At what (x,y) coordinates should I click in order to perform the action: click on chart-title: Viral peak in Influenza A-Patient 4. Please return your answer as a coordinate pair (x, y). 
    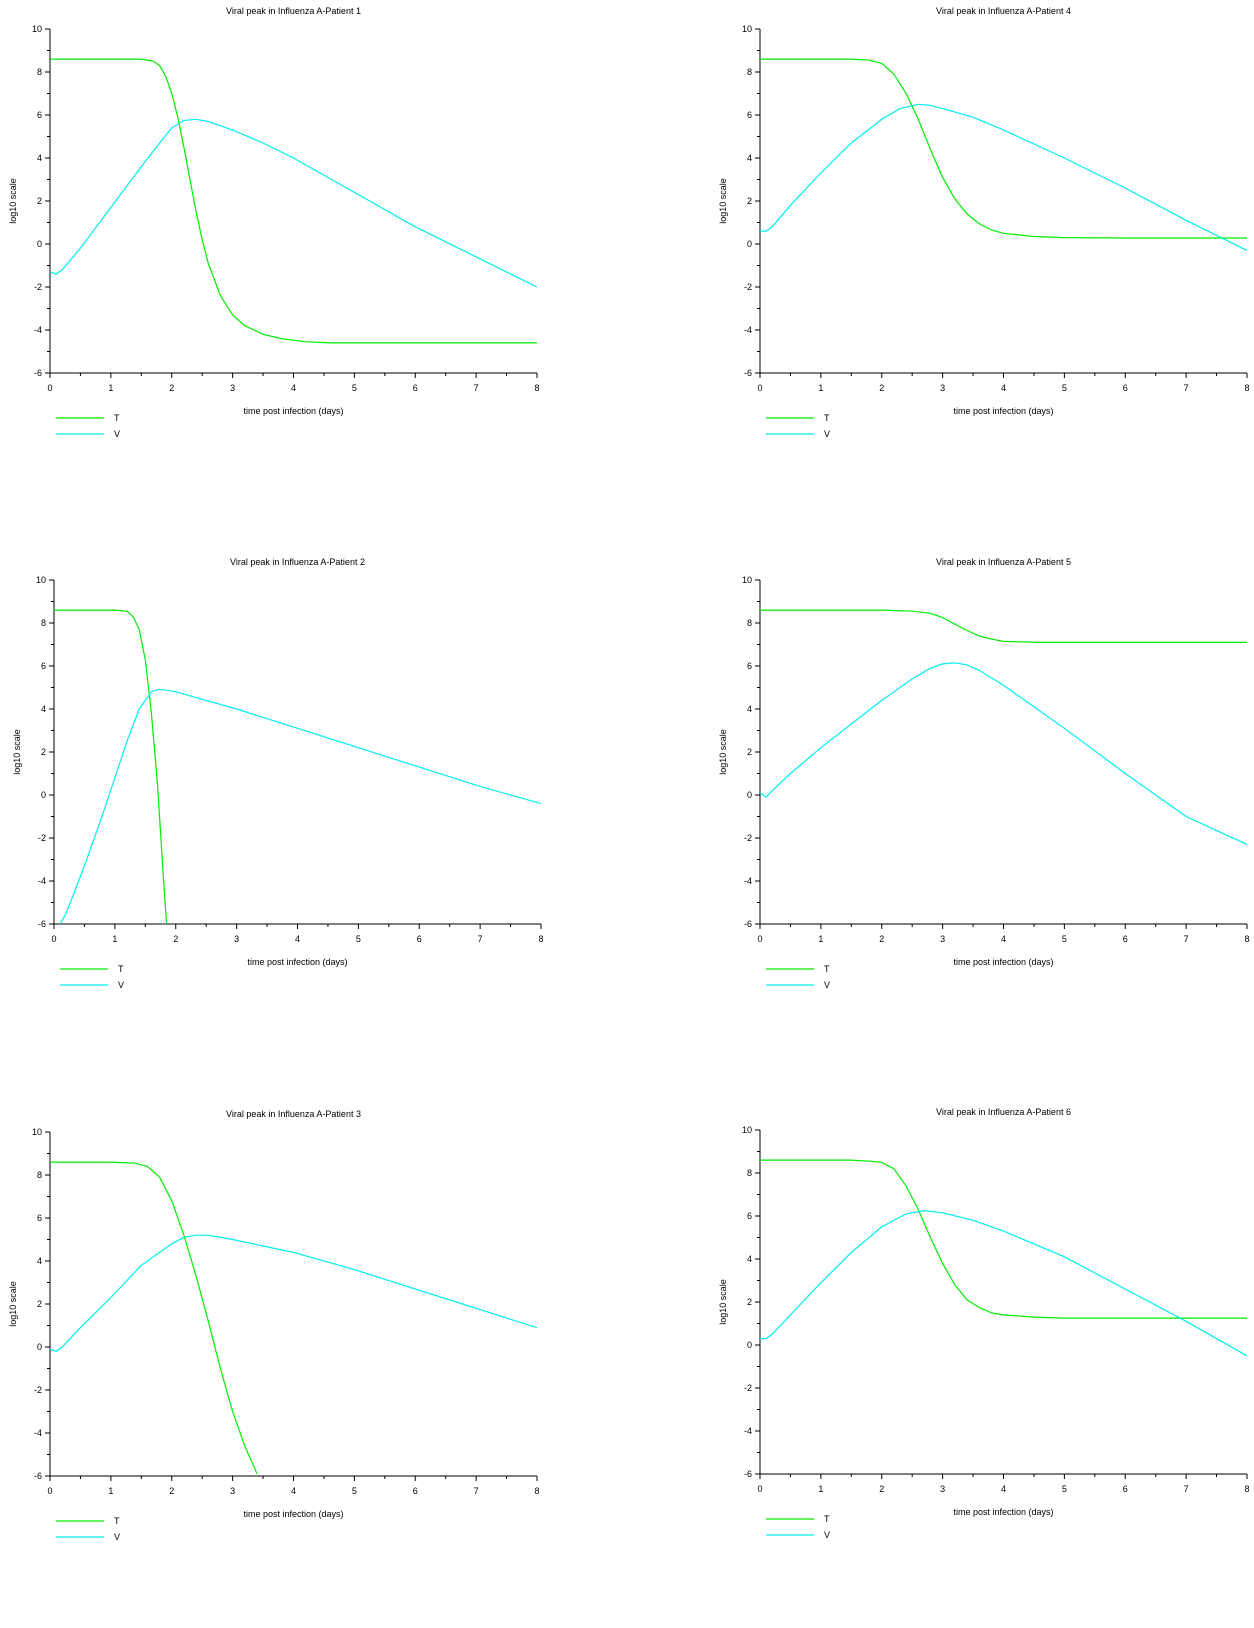
    Looking at the image, I should click on (1003, 11).